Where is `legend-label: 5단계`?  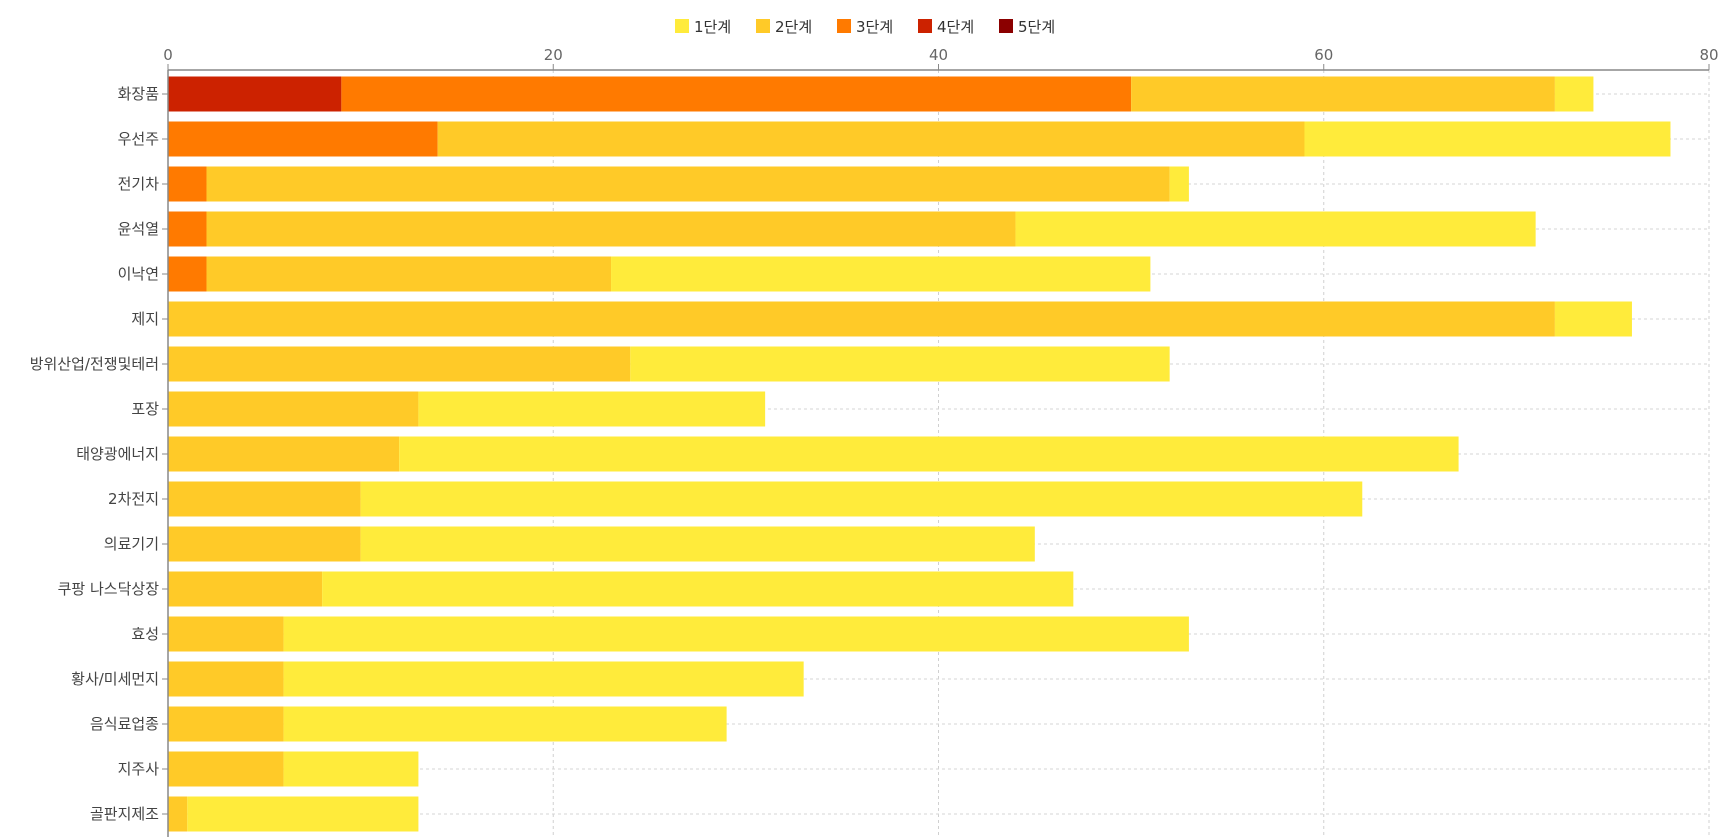 legend-label: 5단계 is located at coordinates (1036, 27).